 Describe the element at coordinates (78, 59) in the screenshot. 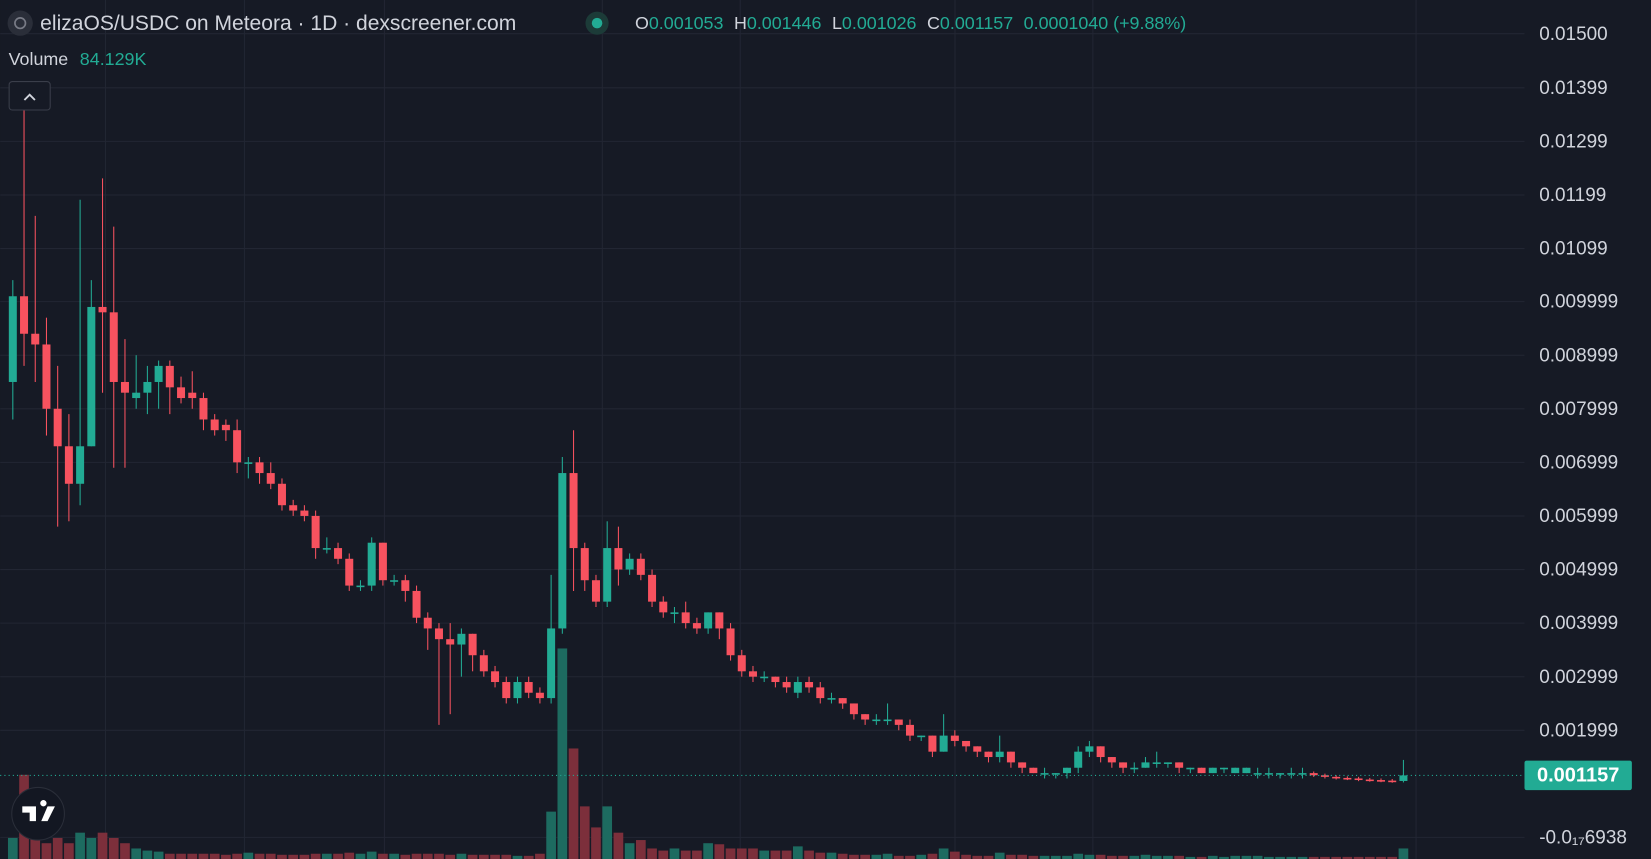

I see `volume-legend: Volume 84.129K` at that location.